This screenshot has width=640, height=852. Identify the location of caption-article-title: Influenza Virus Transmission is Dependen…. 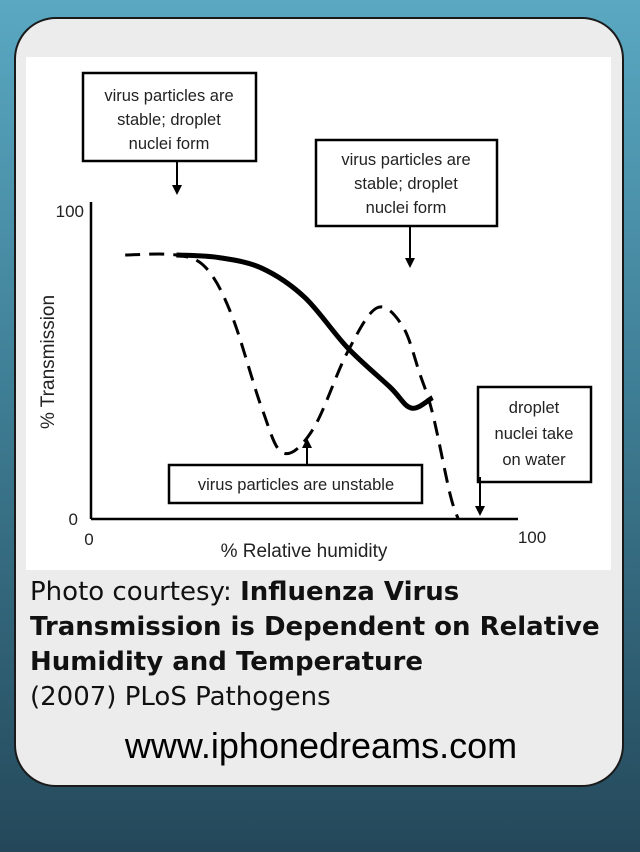
(315, 627).